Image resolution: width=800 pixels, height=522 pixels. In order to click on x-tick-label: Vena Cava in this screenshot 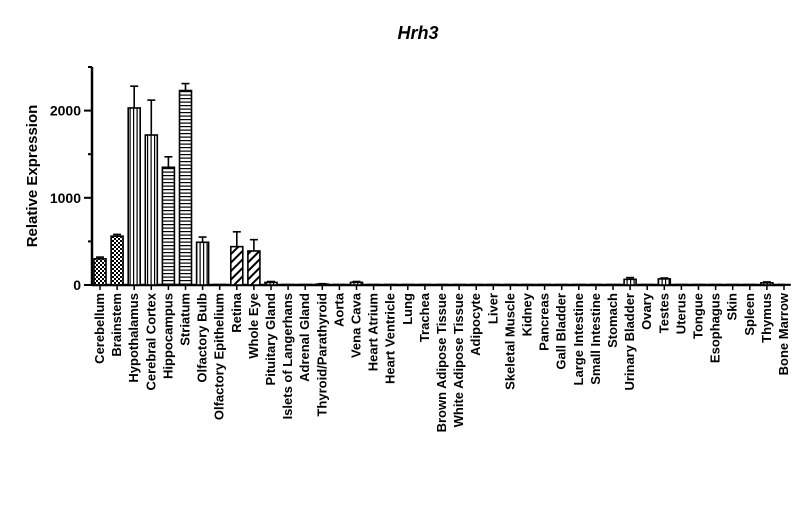, I will do `click(356, 325)`.